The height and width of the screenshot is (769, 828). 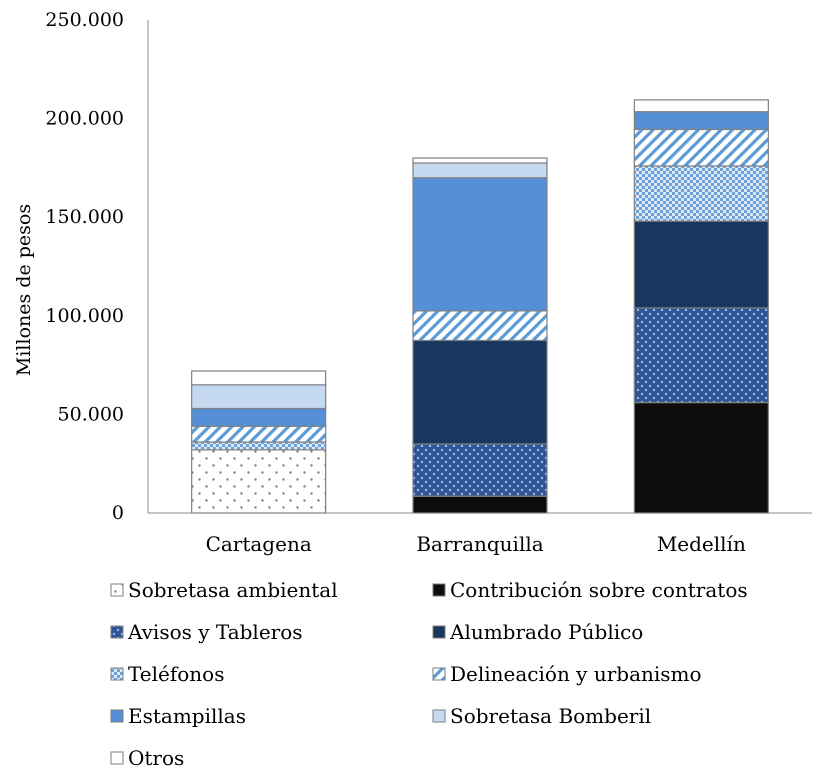 What do you see at coordinates (91, 414) in the screenshot?
I see `y-tick-label: 50.000` at bounding box center [91, 414].